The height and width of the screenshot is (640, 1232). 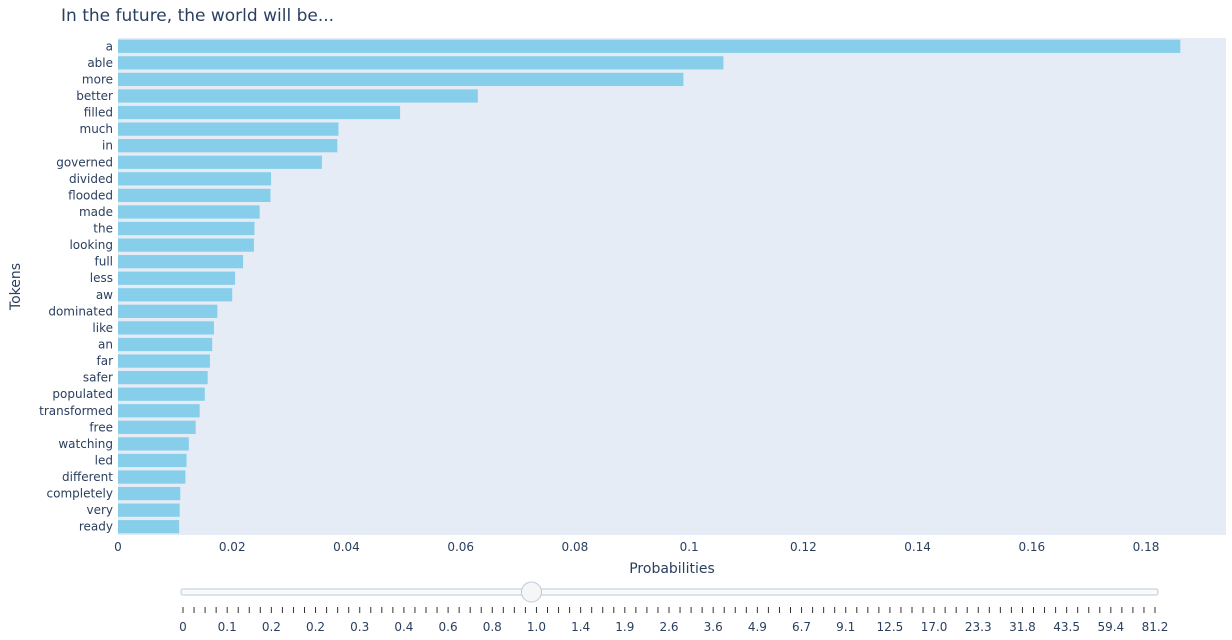 What do you see at coordinates (757, 627) in the screenshot?
I see `slider-tick-label: 4.9` at bounding box center [757, 627].